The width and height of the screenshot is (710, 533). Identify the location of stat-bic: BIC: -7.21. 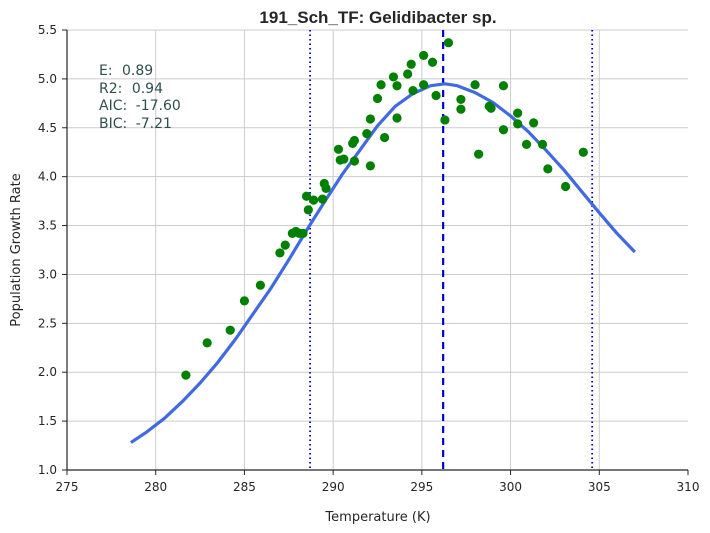
(135, 124).